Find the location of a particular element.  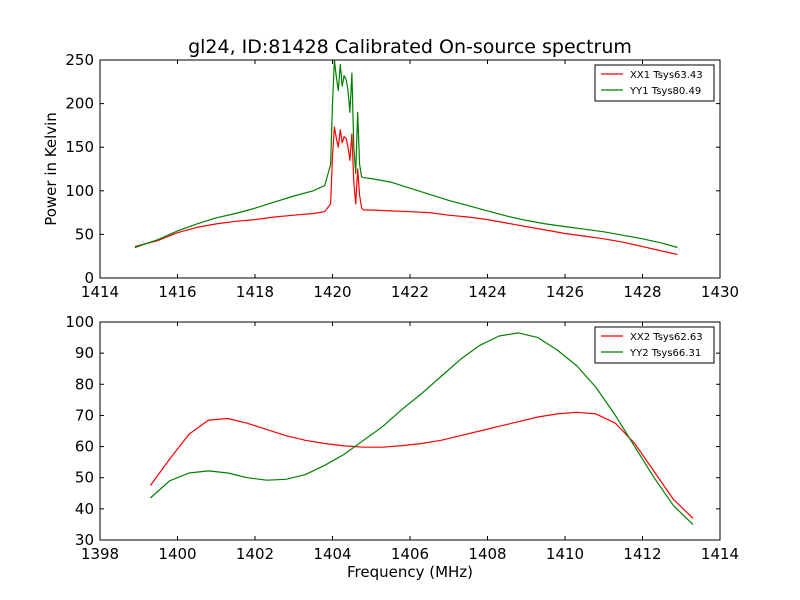

bottom-x-tick-label: 1404 is located at coordinates (332, 554).